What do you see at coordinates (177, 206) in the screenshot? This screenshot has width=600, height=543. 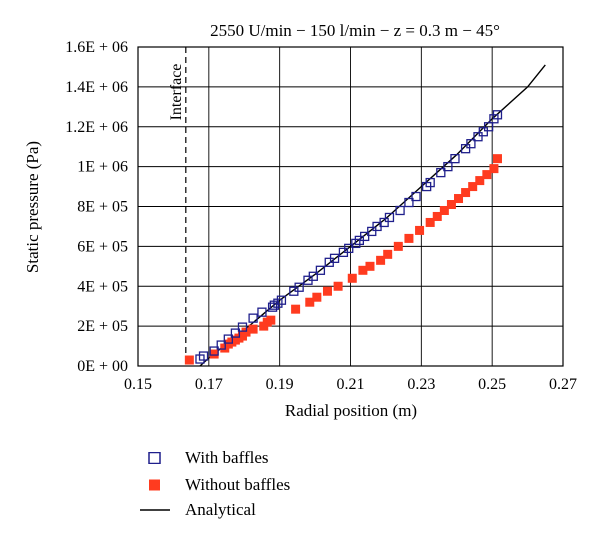 I see `annotation-layer: Interface` at bounding box center [177, 206].